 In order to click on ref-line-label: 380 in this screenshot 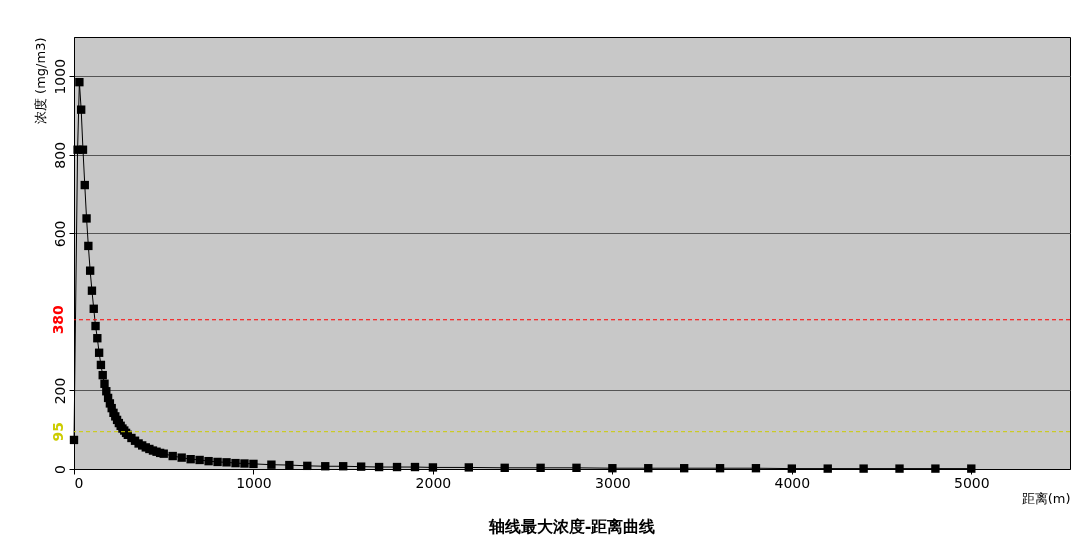, I will do `click(58, 319)`.